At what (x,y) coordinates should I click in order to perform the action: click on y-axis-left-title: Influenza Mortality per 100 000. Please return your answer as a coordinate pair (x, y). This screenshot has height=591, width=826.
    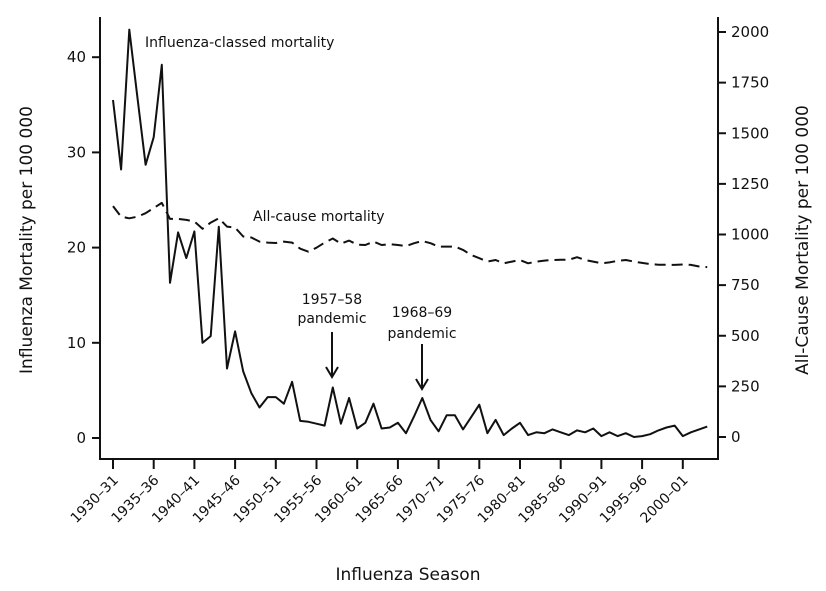
    Looking at the image, I should click on (27, 240).